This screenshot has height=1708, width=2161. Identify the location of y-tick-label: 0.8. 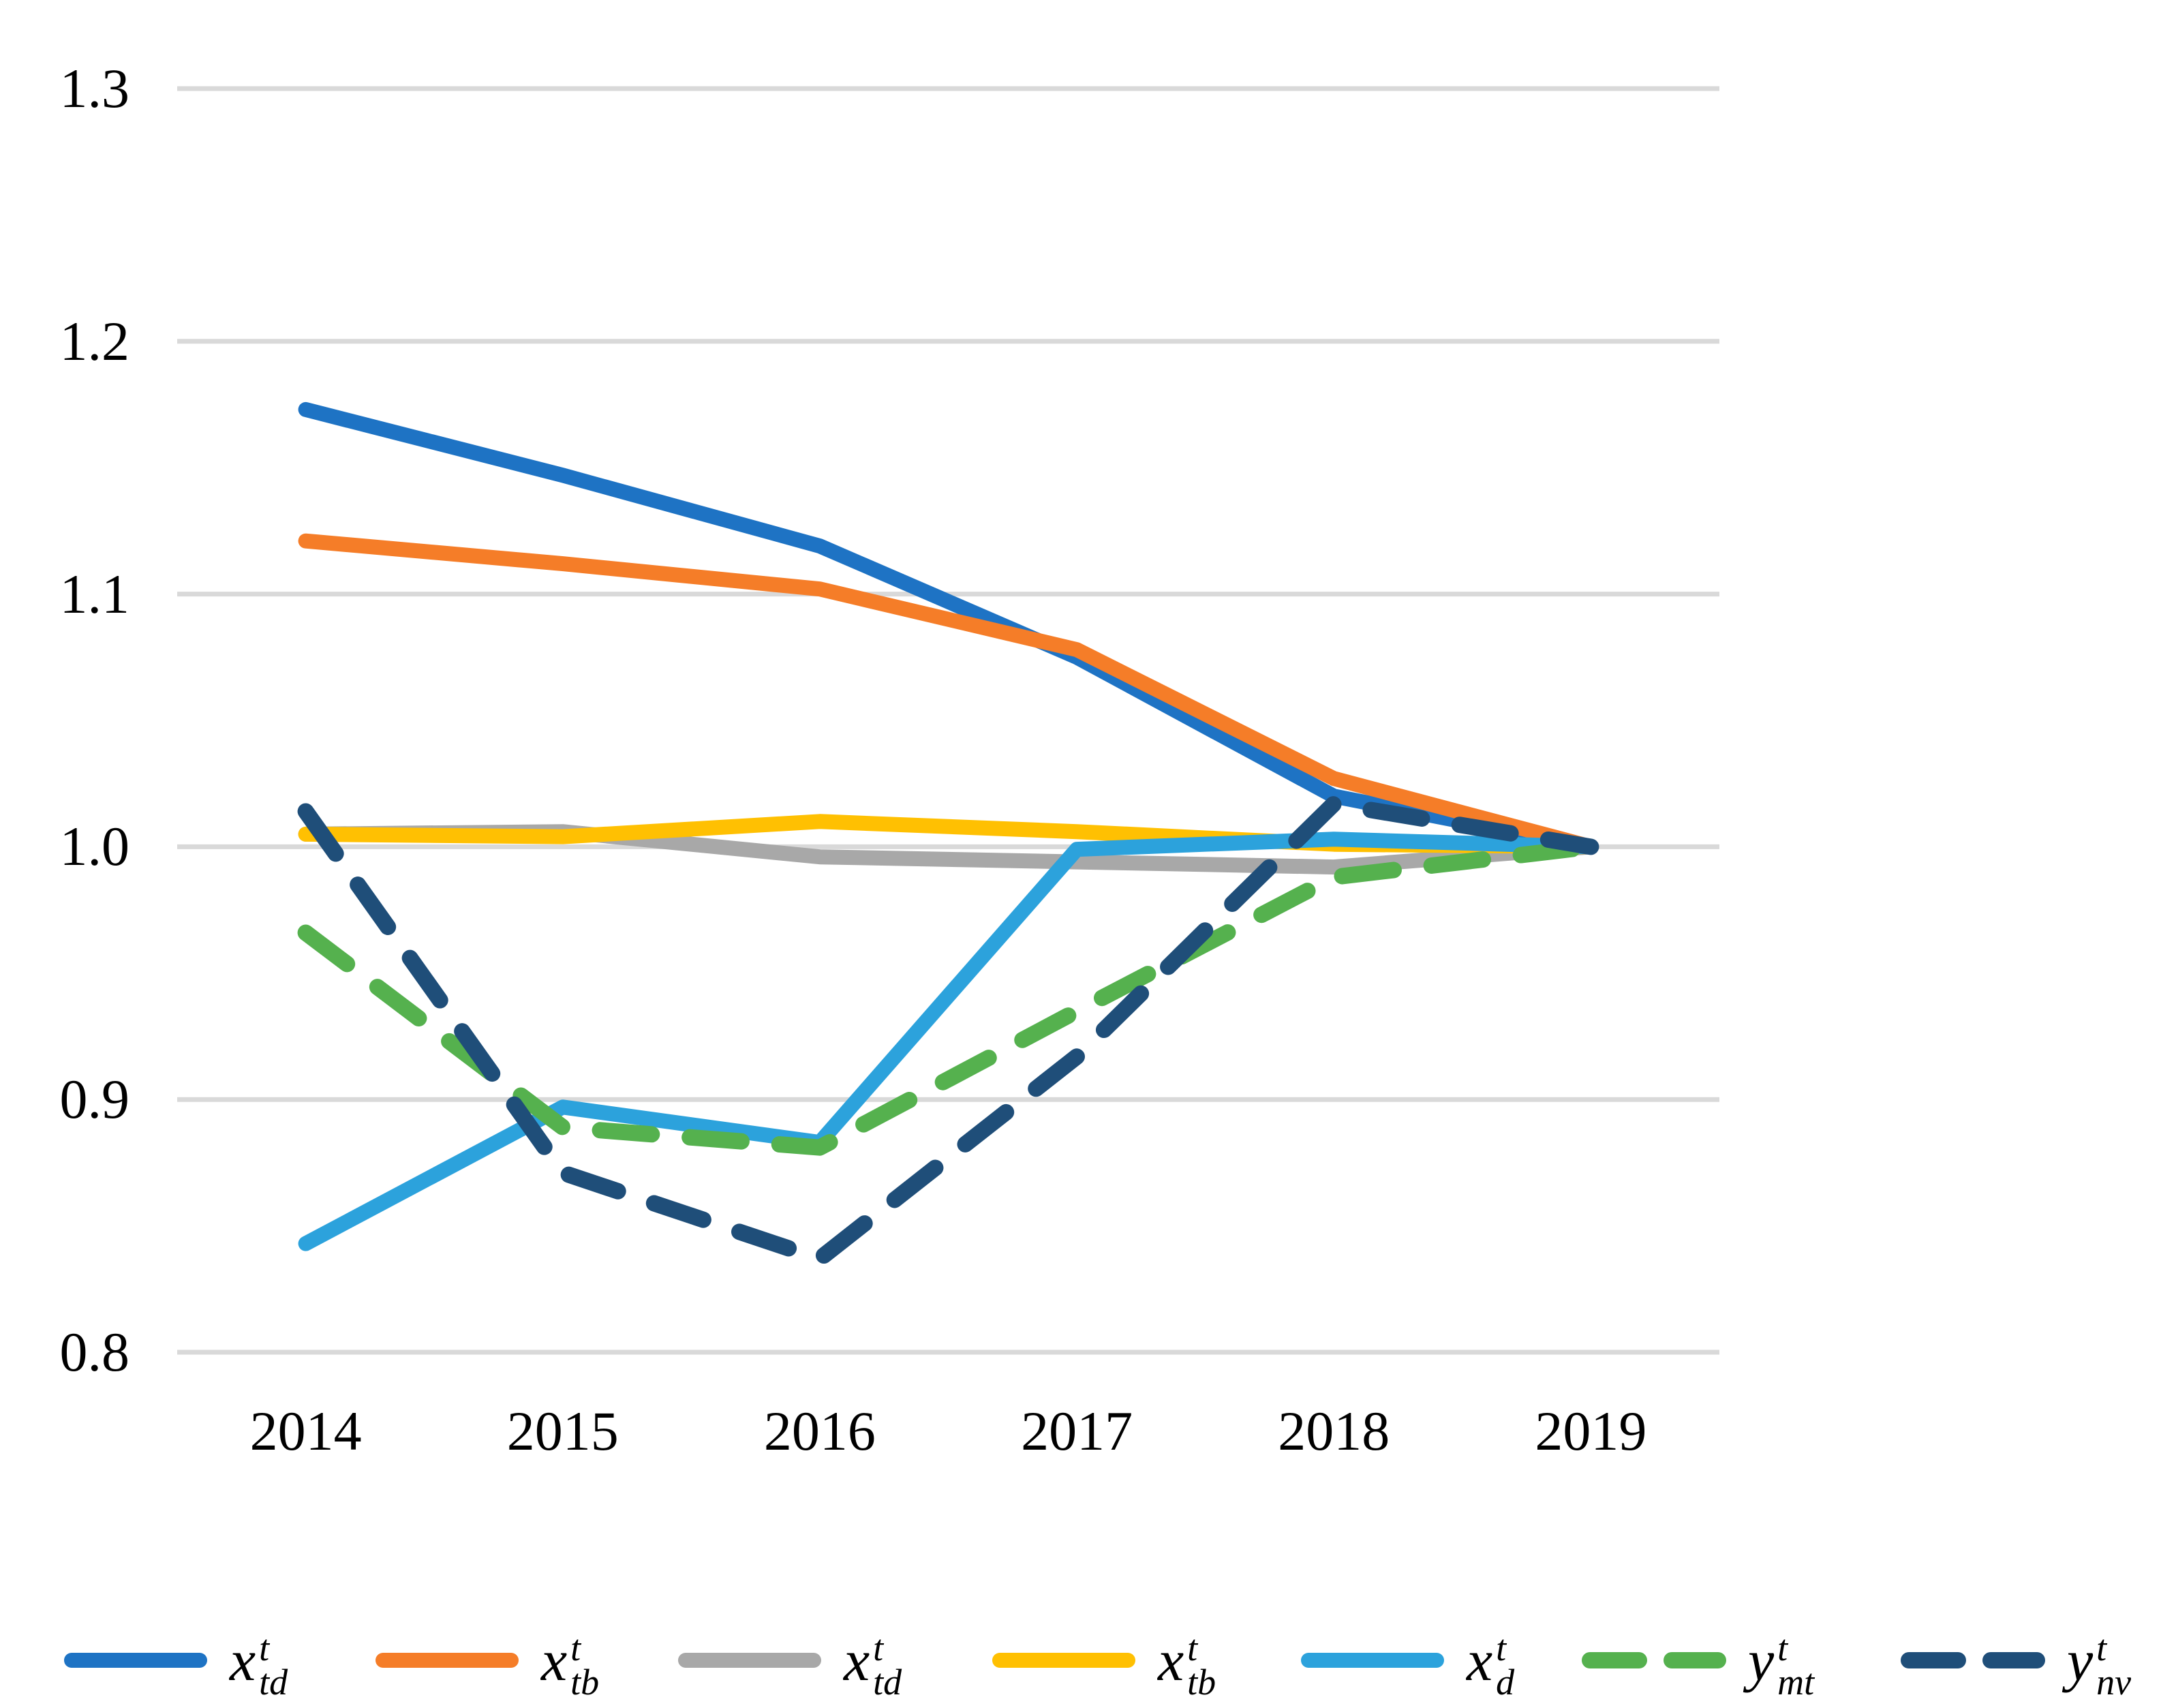
(94, 1352).